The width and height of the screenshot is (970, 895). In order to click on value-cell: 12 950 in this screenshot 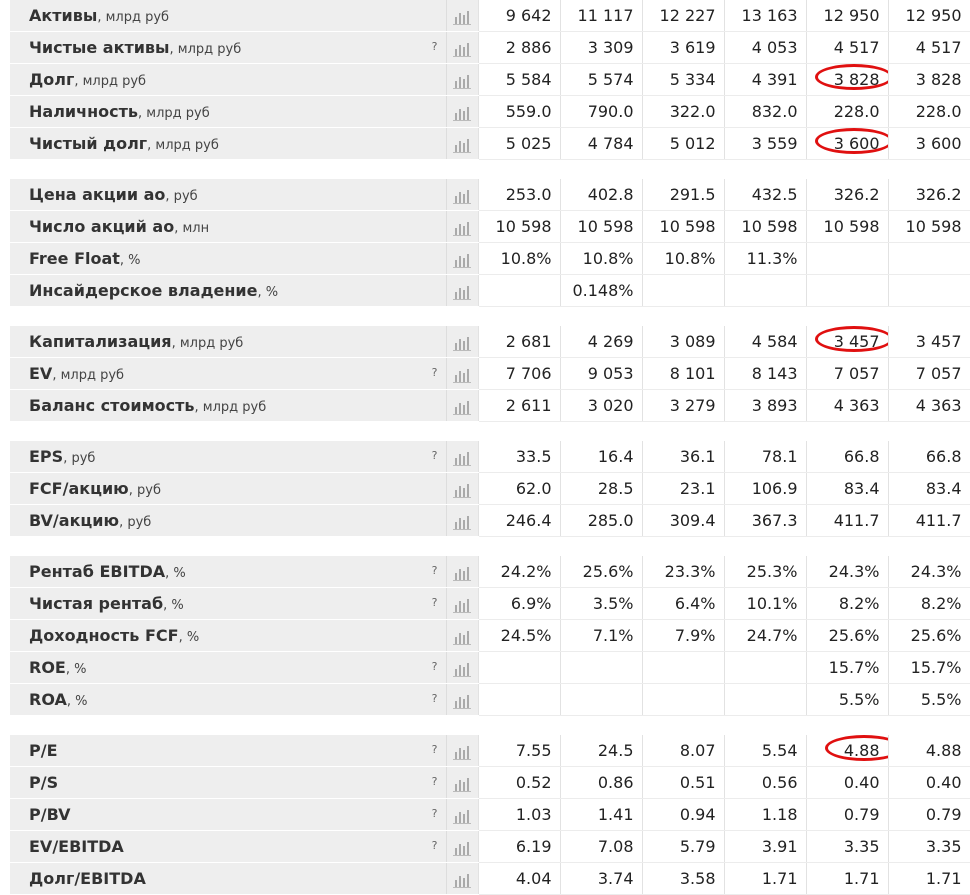, I will do `click(928, 16)`.